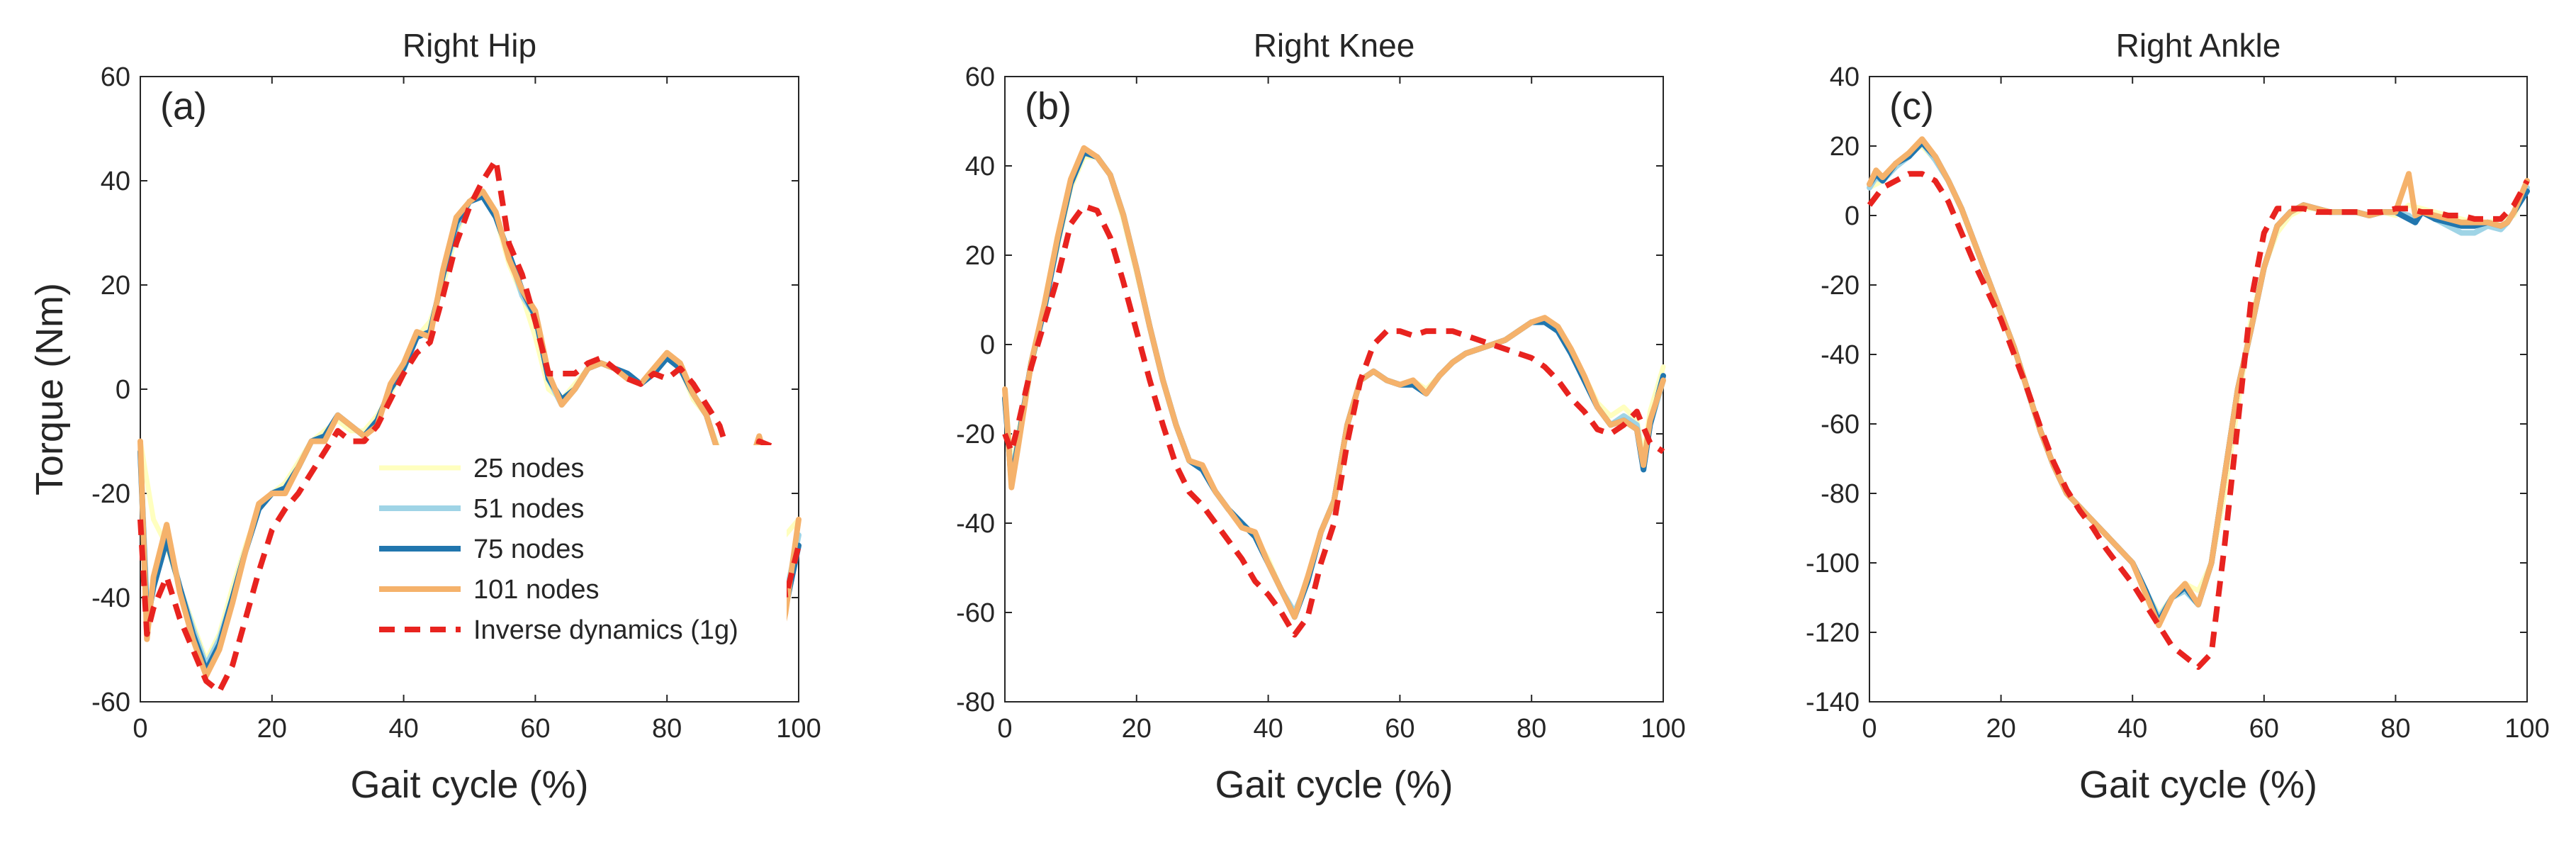 The height and width of the screenshot is (845, 2576). Describe the element at coordinates (528, 468) in the screenshot. I see `legend-entry: 25 nodes` at that location.